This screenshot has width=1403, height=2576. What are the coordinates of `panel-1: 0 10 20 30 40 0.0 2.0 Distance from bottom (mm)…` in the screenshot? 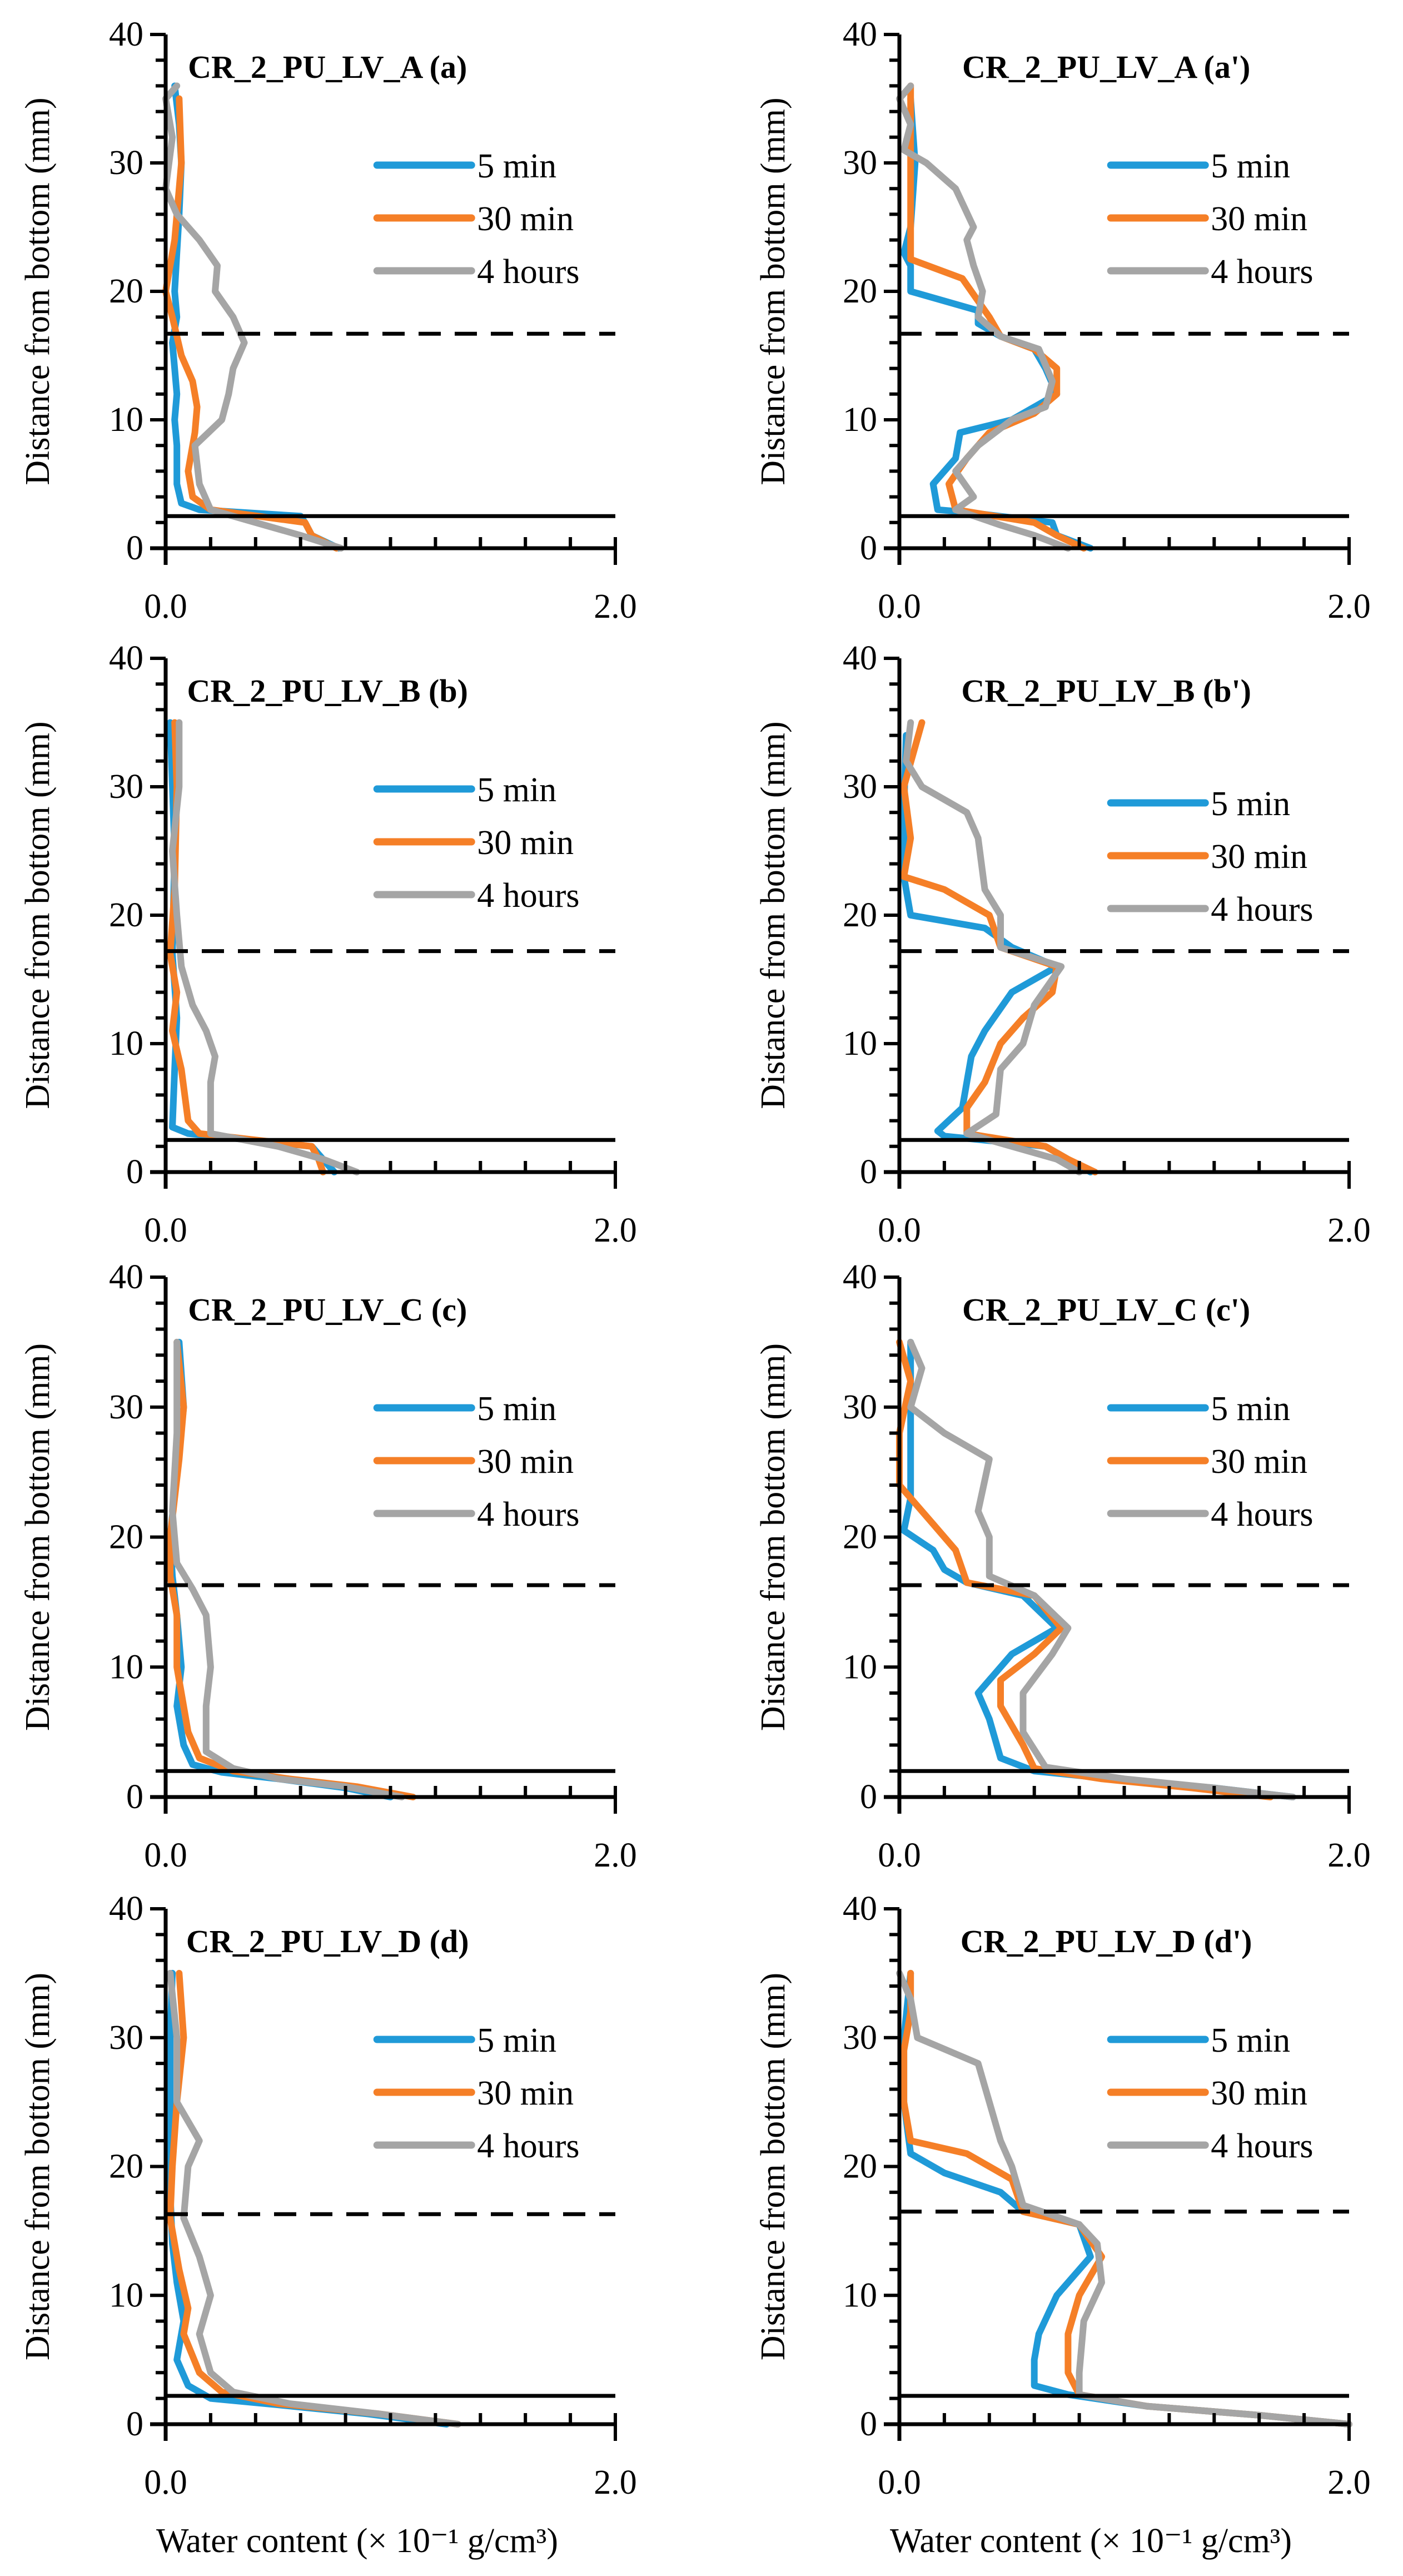 It's located at (328, 321).